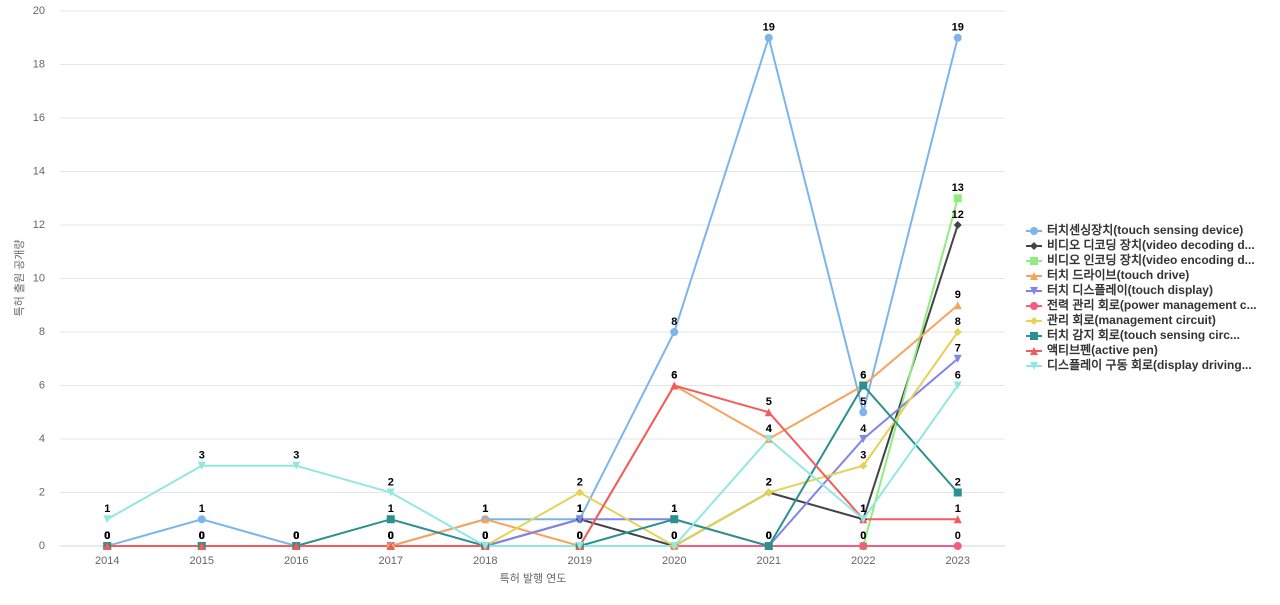 Image resolution: width=1280 pixels, height=605 pixels. I want to click on y-tick-label: 18, so click(39, 64).